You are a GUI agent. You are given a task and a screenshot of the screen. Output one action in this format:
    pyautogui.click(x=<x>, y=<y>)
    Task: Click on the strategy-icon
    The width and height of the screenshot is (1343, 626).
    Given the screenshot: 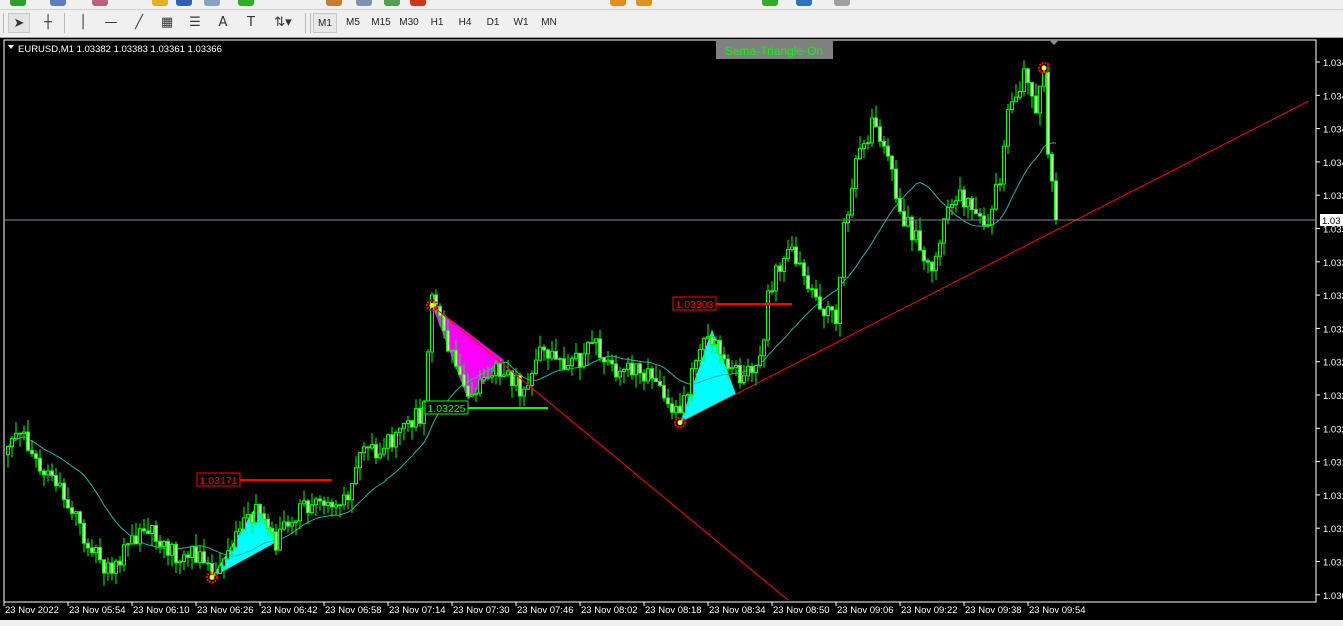 What is the action you would take?
    pyautogui.click(x=392, y=3)
    